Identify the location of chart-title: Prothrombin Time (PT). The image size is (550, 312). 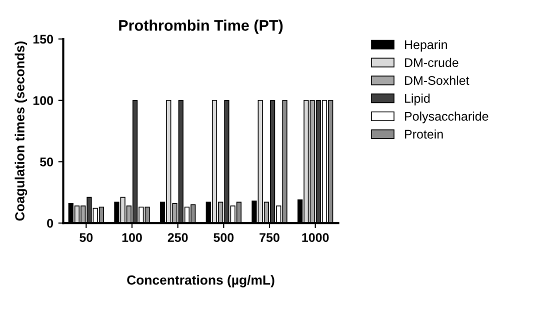
(201, 27).